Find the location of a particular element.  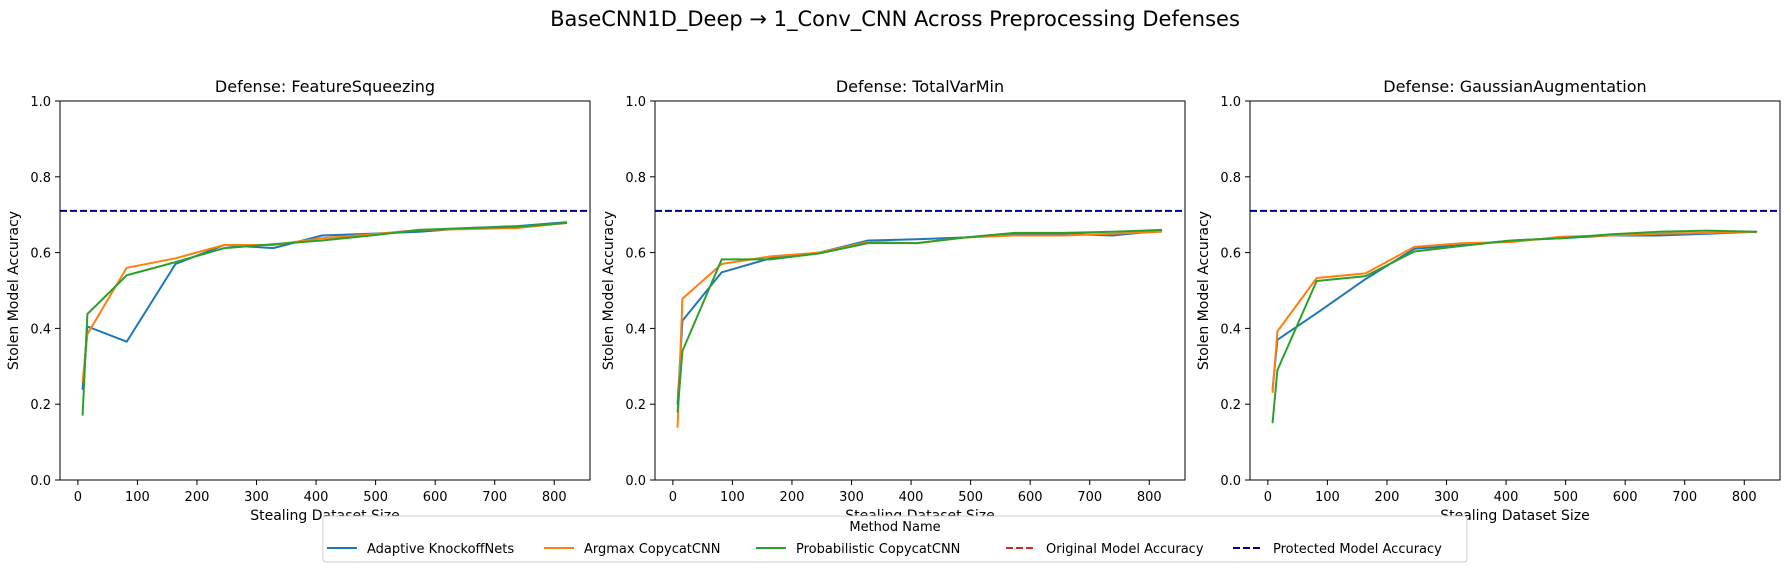

legend-box is located at coordinates (895, 539).